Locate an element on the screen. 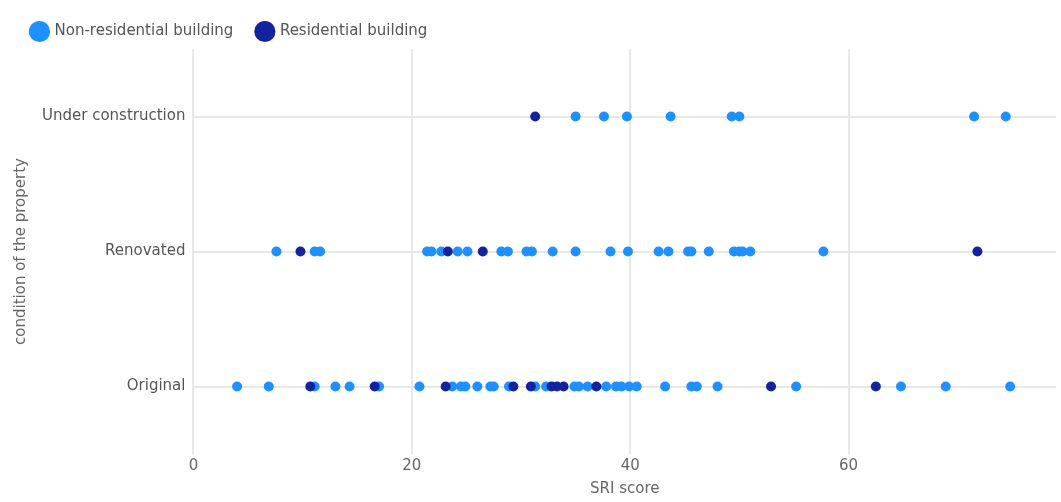 The image size is (1061, 502). legend-label: Residential building is located at coordinates (353, 30).